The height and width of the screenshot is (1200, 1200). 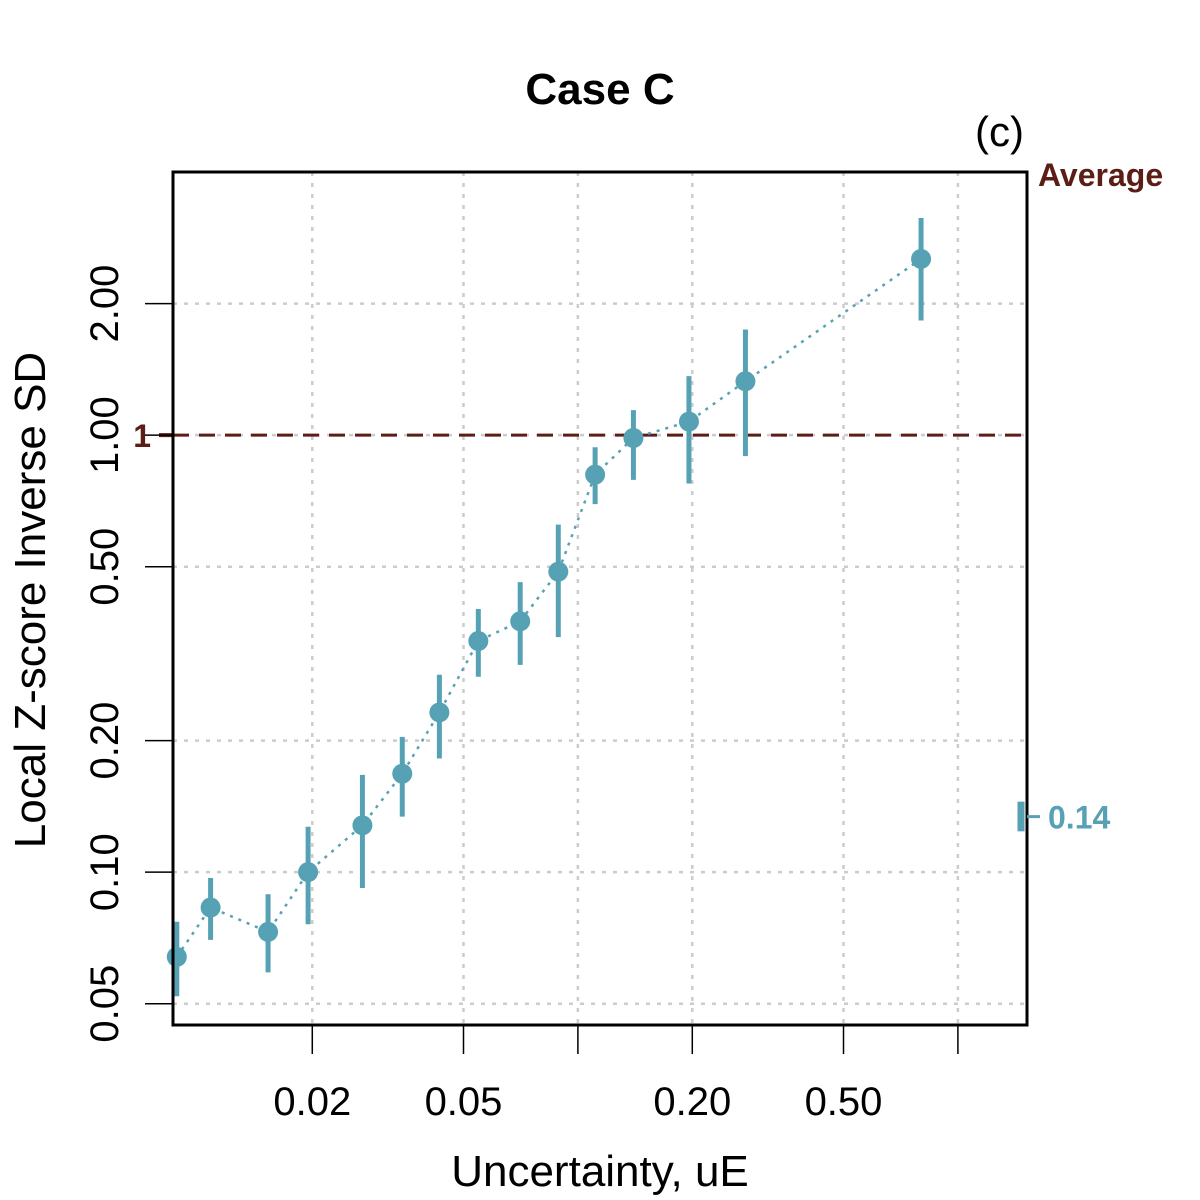 What do you see at coordinates (1100, 175) in the screenshot?
I see `average-label: Average` at bounding box center [1100, 175].